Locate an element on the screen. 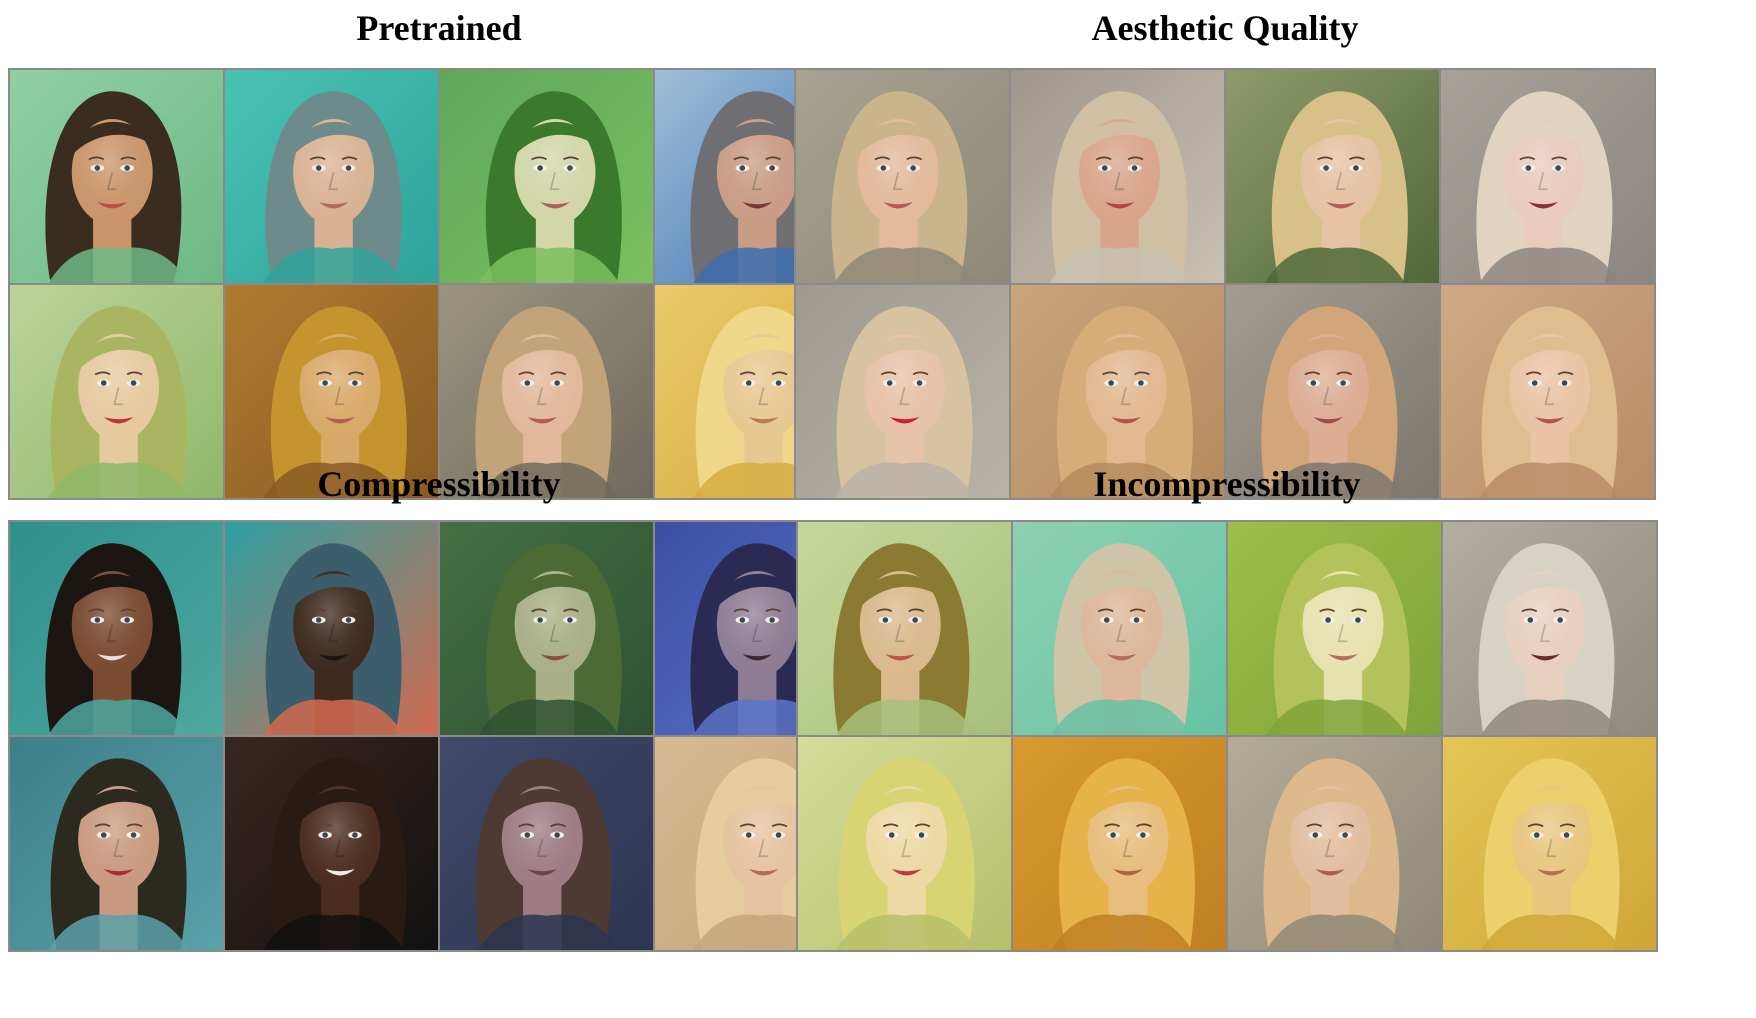 This screenshot has height=1018, width=1756. panel-title: Pretrained is located at coordinates (439, 28).